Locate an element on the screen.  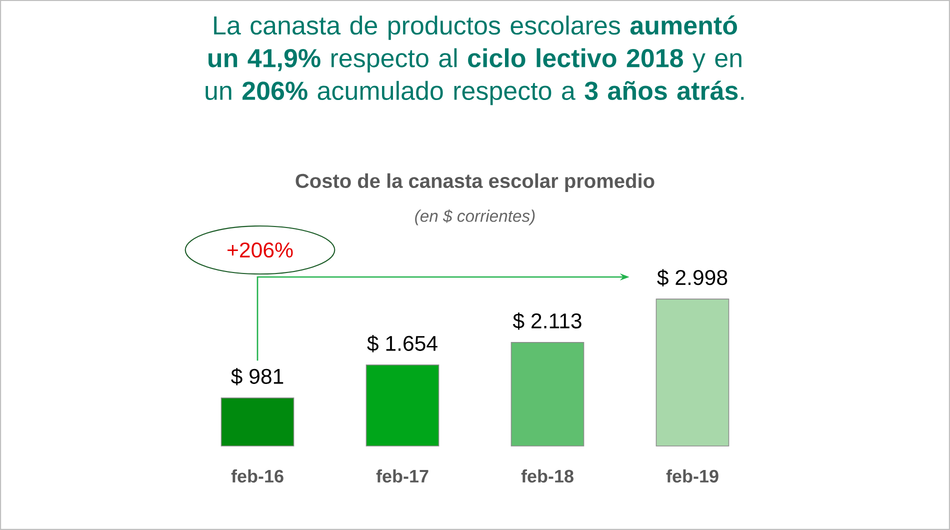
x-tick-label: feb-17 is located at coordinates (402, 476).